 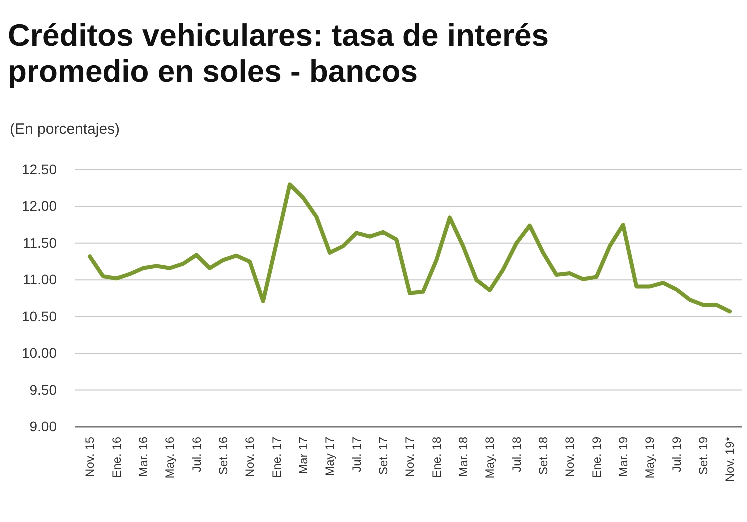 What do you see at coordinates (250, 457) in the screenshot?
I see `x-tick-label: Nov. 16` at bounding box center [250, 457].